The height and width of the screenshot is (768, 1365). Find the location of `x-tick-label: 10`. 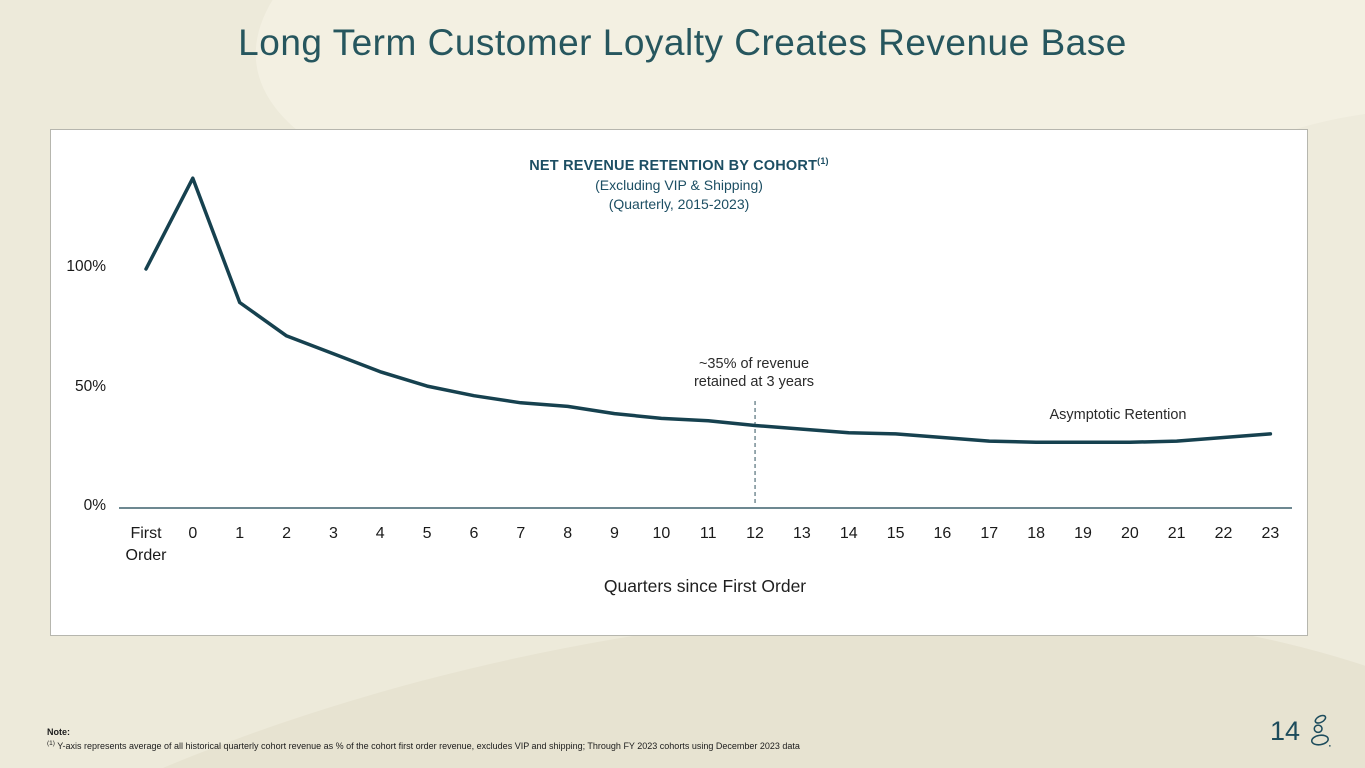

x-tick-label: 10 is located at coordinates (661, 534).